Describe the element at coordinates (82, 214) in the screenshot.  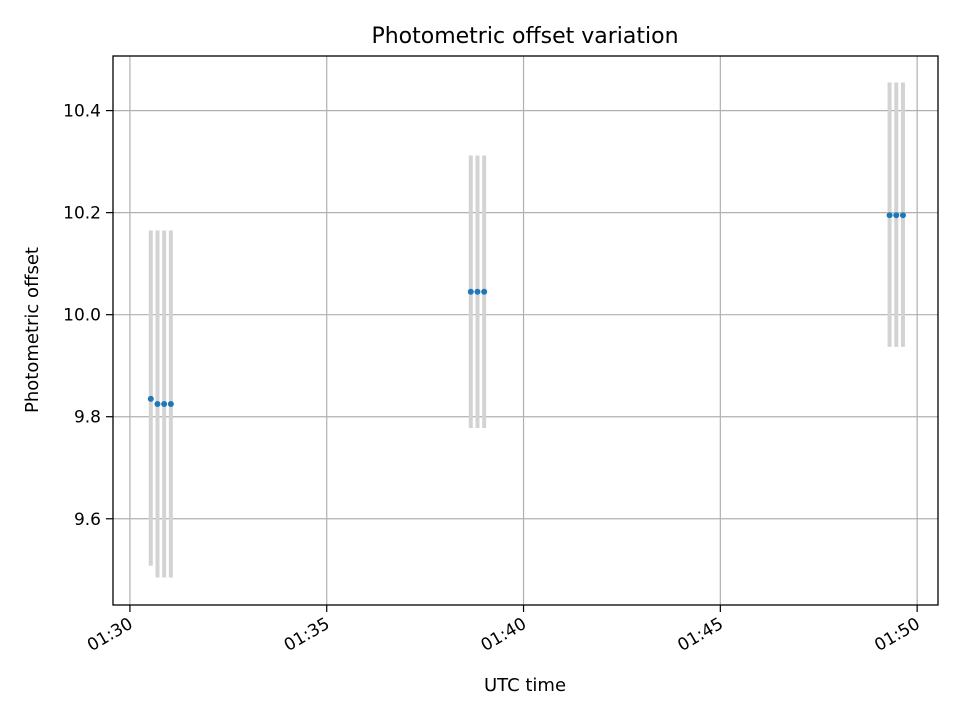
I see `y-tick-label: 10.2` at that location.